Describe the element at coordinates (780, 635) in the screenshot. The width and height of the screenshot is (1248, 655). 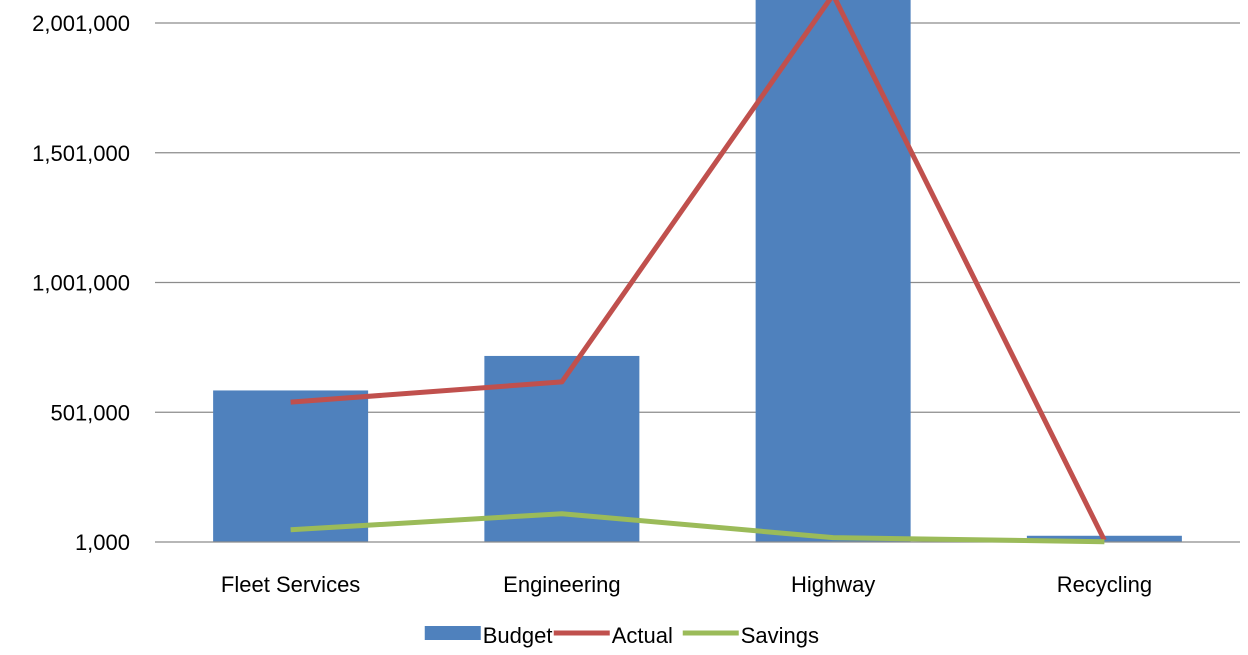
I see `legend-label-savings: Savings` at that location.